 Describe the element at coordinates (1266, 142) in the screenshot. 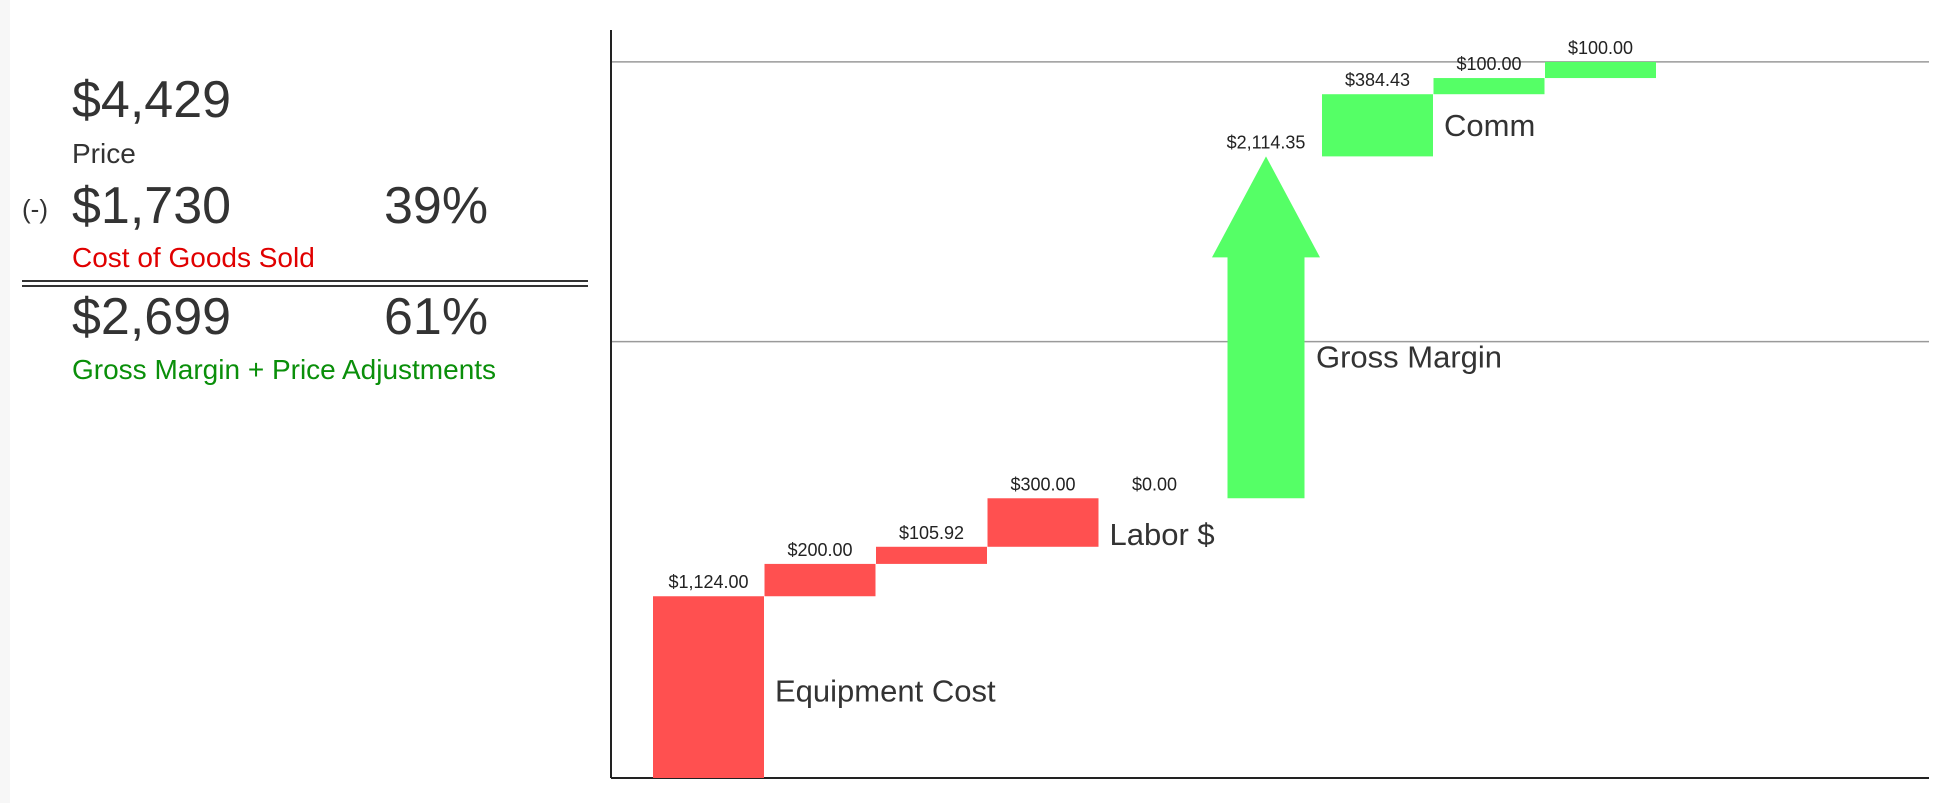

I see `value-label: $2,114.35` at that location.